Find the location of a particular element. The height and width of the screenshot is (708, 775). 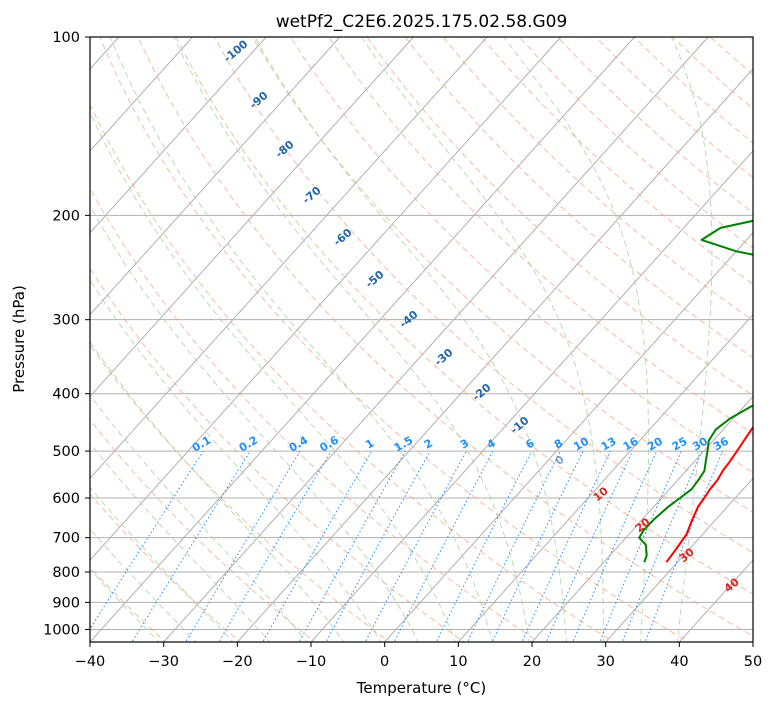

data-series is located at coordinates (695, 391).